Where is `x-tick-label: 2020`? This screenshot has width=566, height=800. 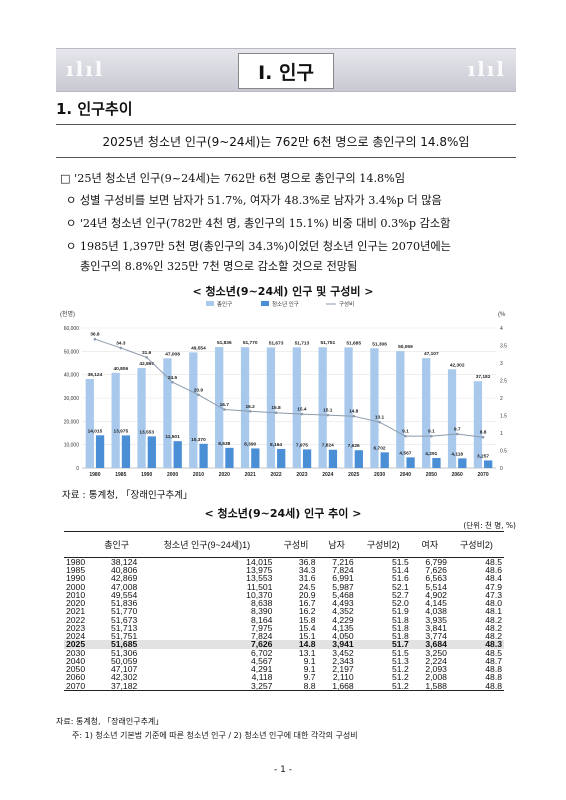 x-tick-label: 2020 is located at coordinates (224, 475).